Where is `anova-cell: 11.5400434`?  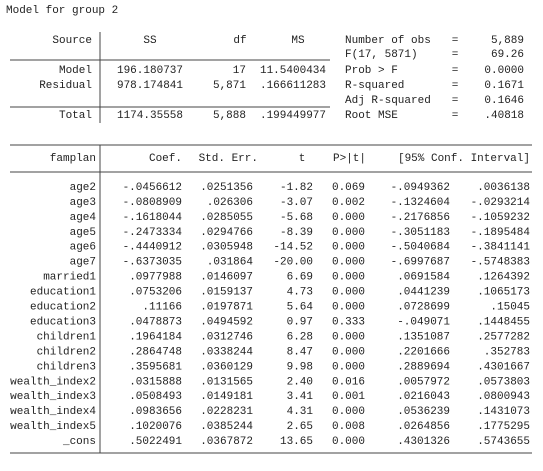
anova-cell: 11.5400434 is located at coordinates (293, 71).